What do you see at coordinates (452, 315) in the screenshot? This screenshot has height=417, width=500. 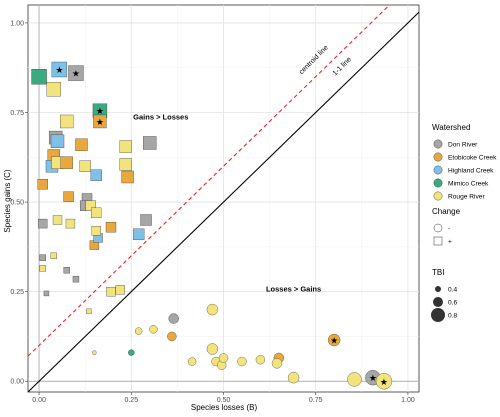 I see `legend-label-tbi: 0.8` at bounding box center [452, 315].